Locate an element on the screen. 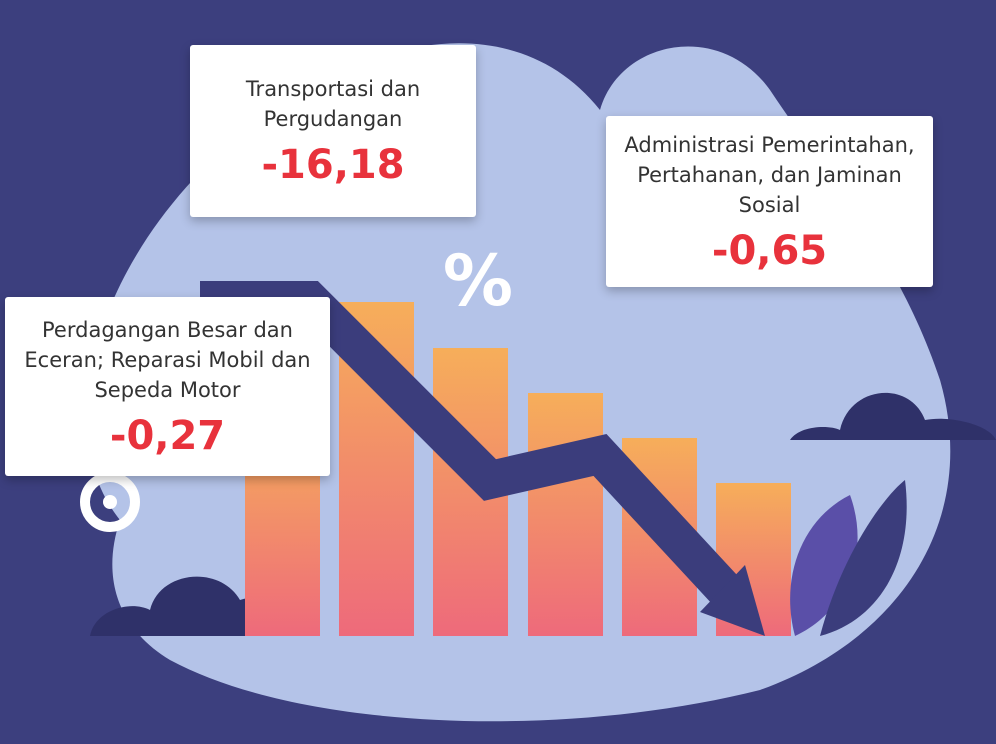 The width and height of the screenshot is (996, 744). arrow-head is located at coordinates (732, 600).